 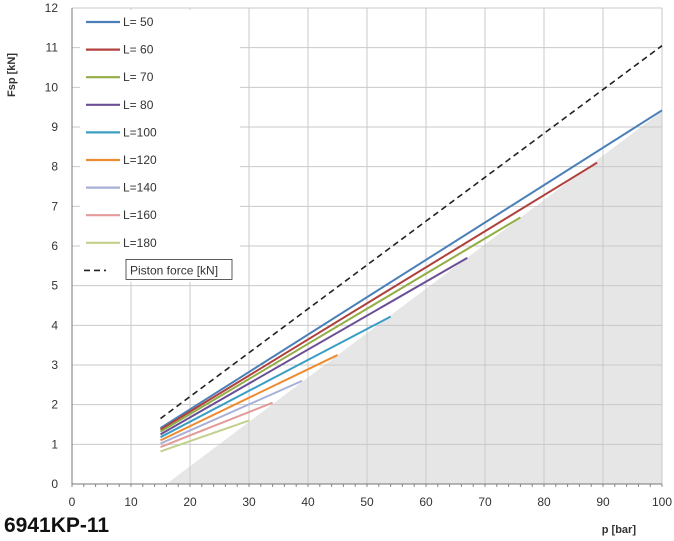 I want to click on x-tick-label: 80, so click(x=544, y=502).